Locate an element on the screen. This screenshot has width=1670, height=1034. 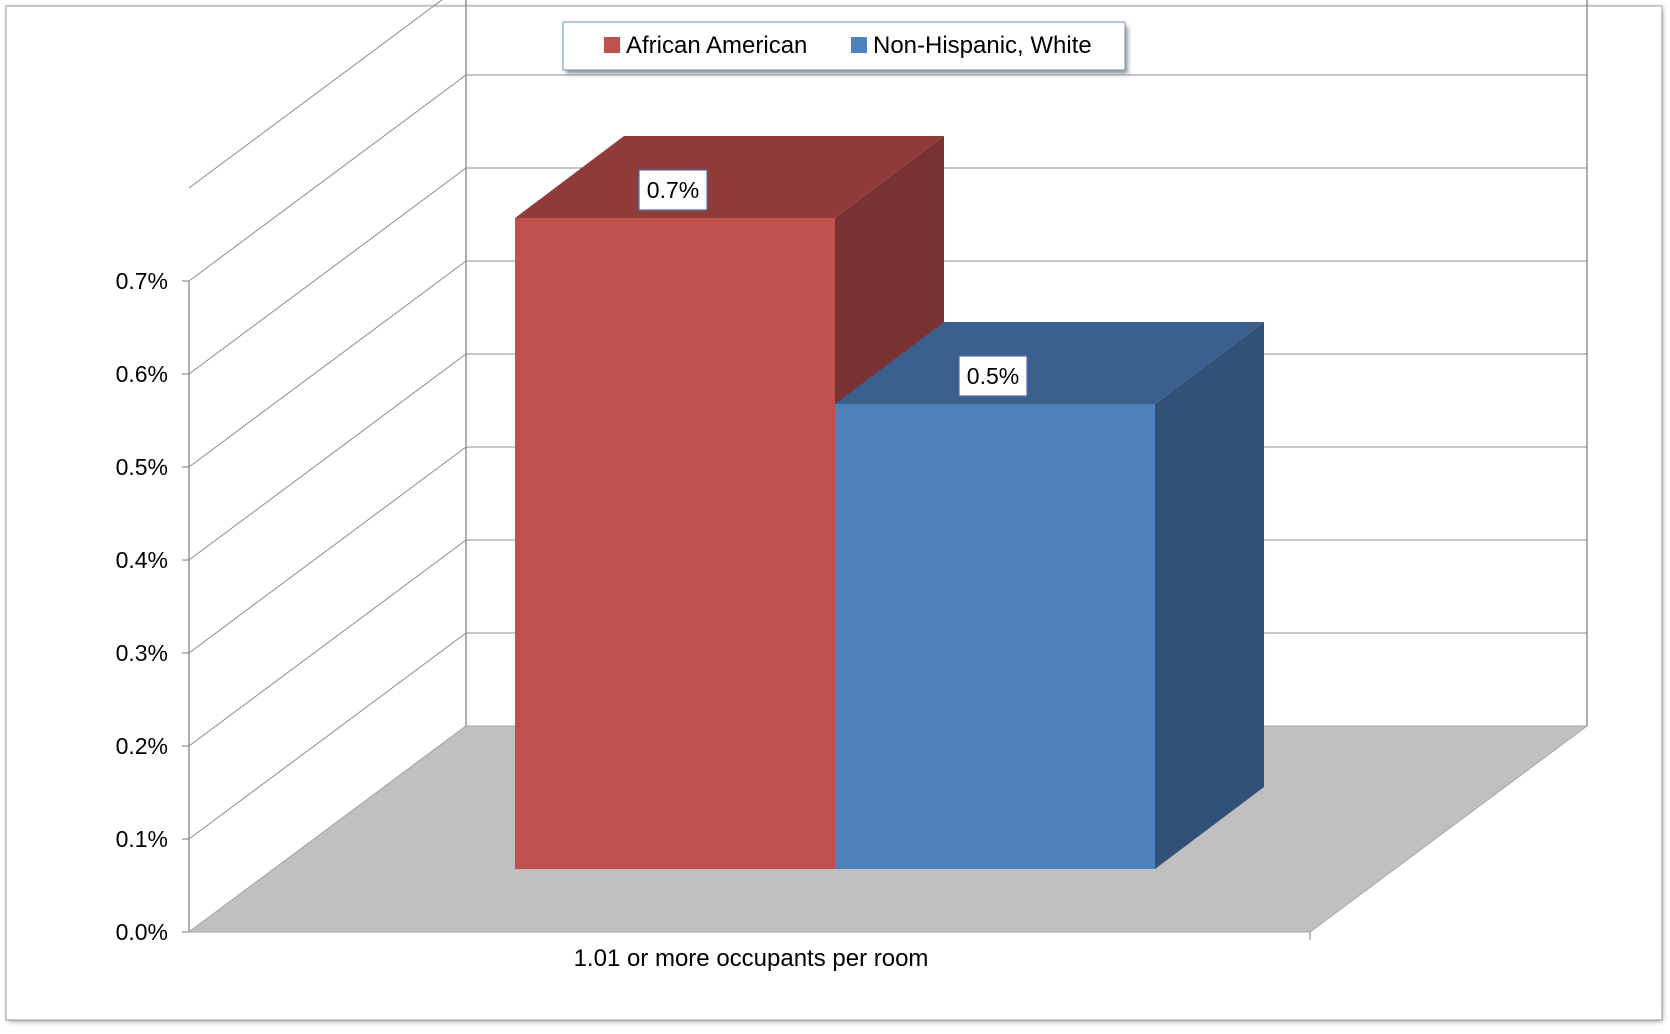
y-tick-label-5: 0.5% is located at coordinates (142, 467).